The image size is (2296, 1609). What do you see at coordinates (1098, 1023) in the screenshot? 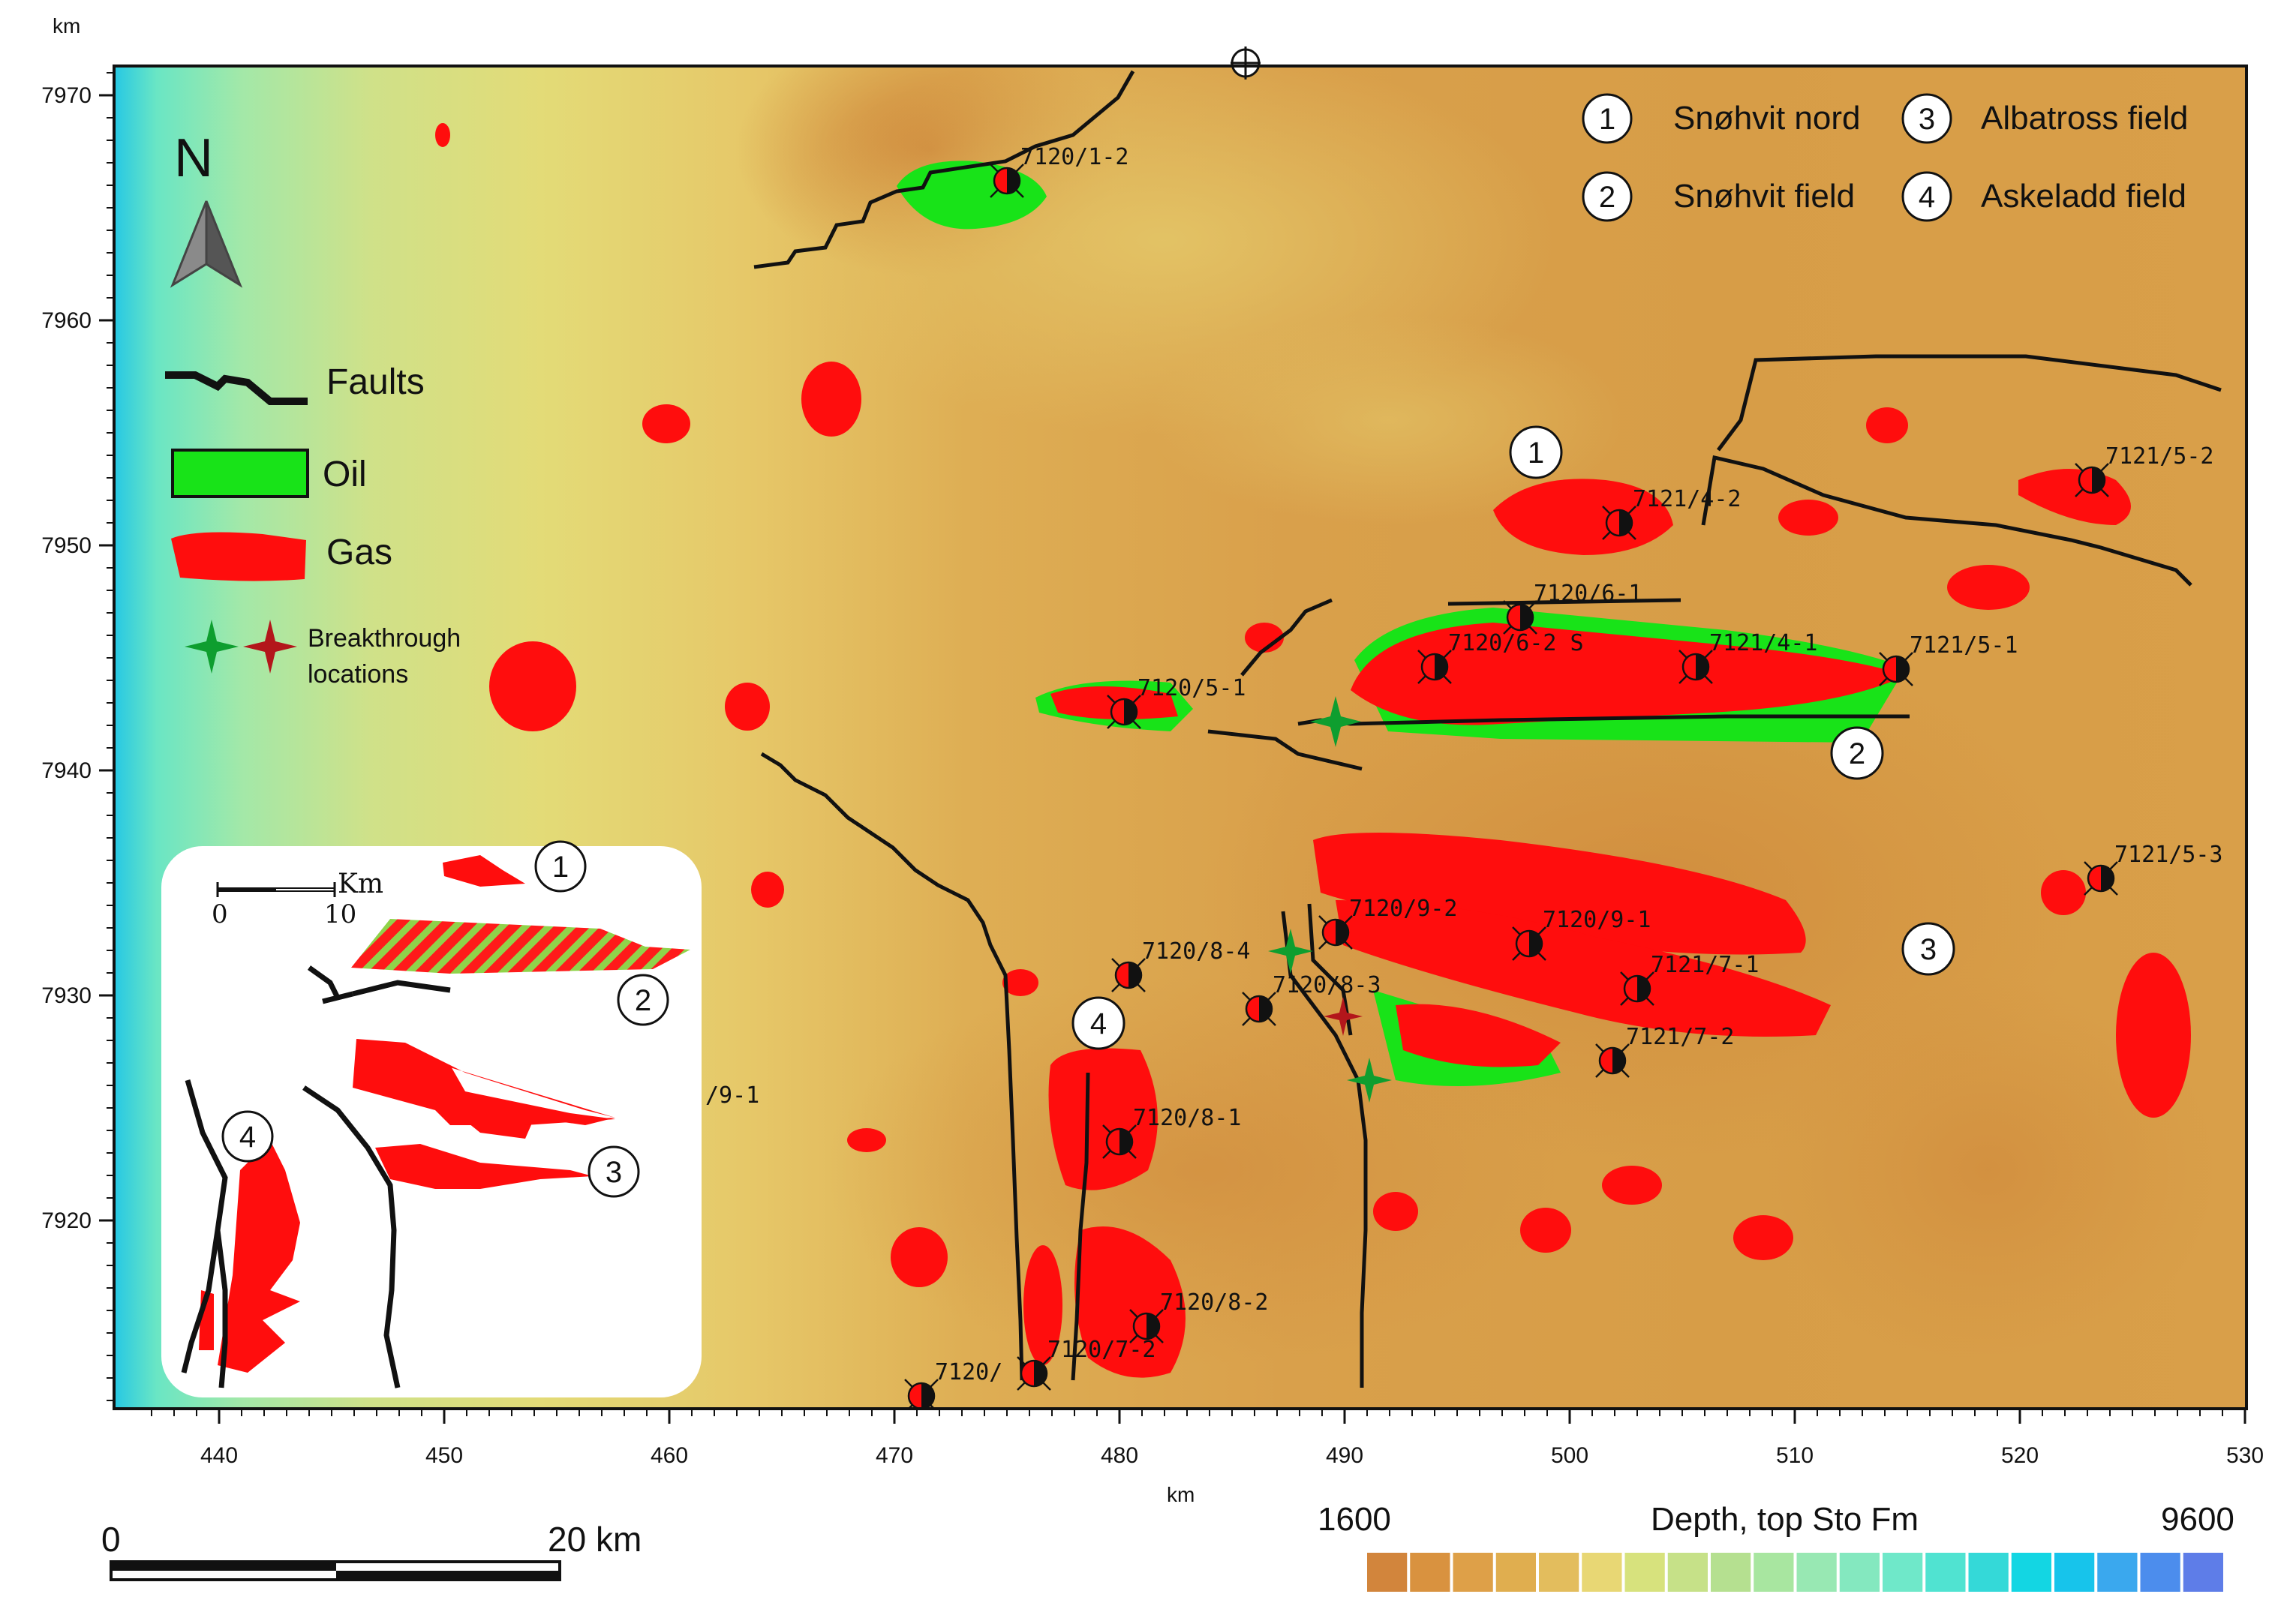
I see `map-marker-4: 4` at bounding box center [1098, 1023].